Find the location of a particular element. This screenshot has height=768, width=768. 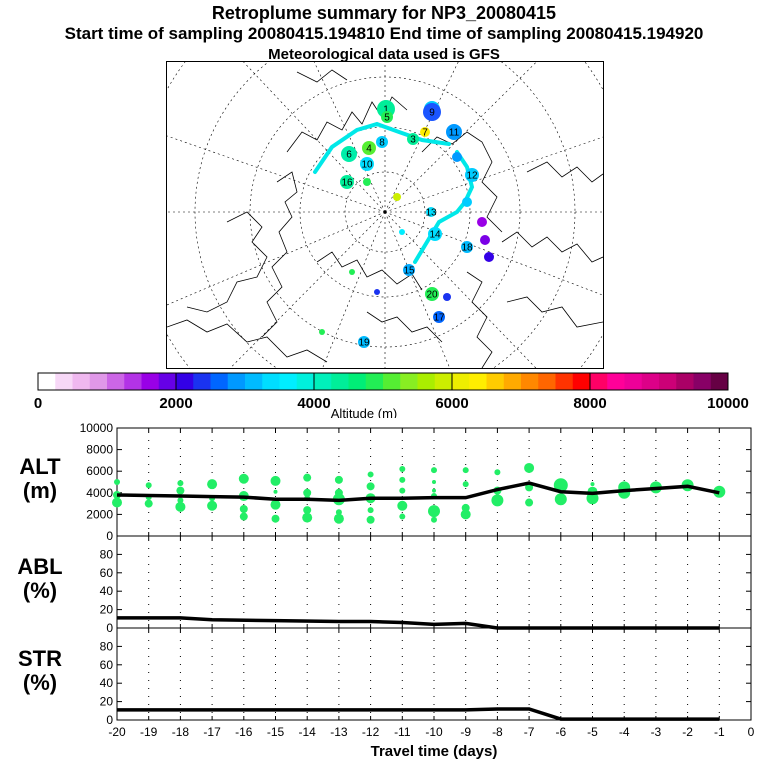

x-tick-label: -13 is located at coordinates (339, 732).